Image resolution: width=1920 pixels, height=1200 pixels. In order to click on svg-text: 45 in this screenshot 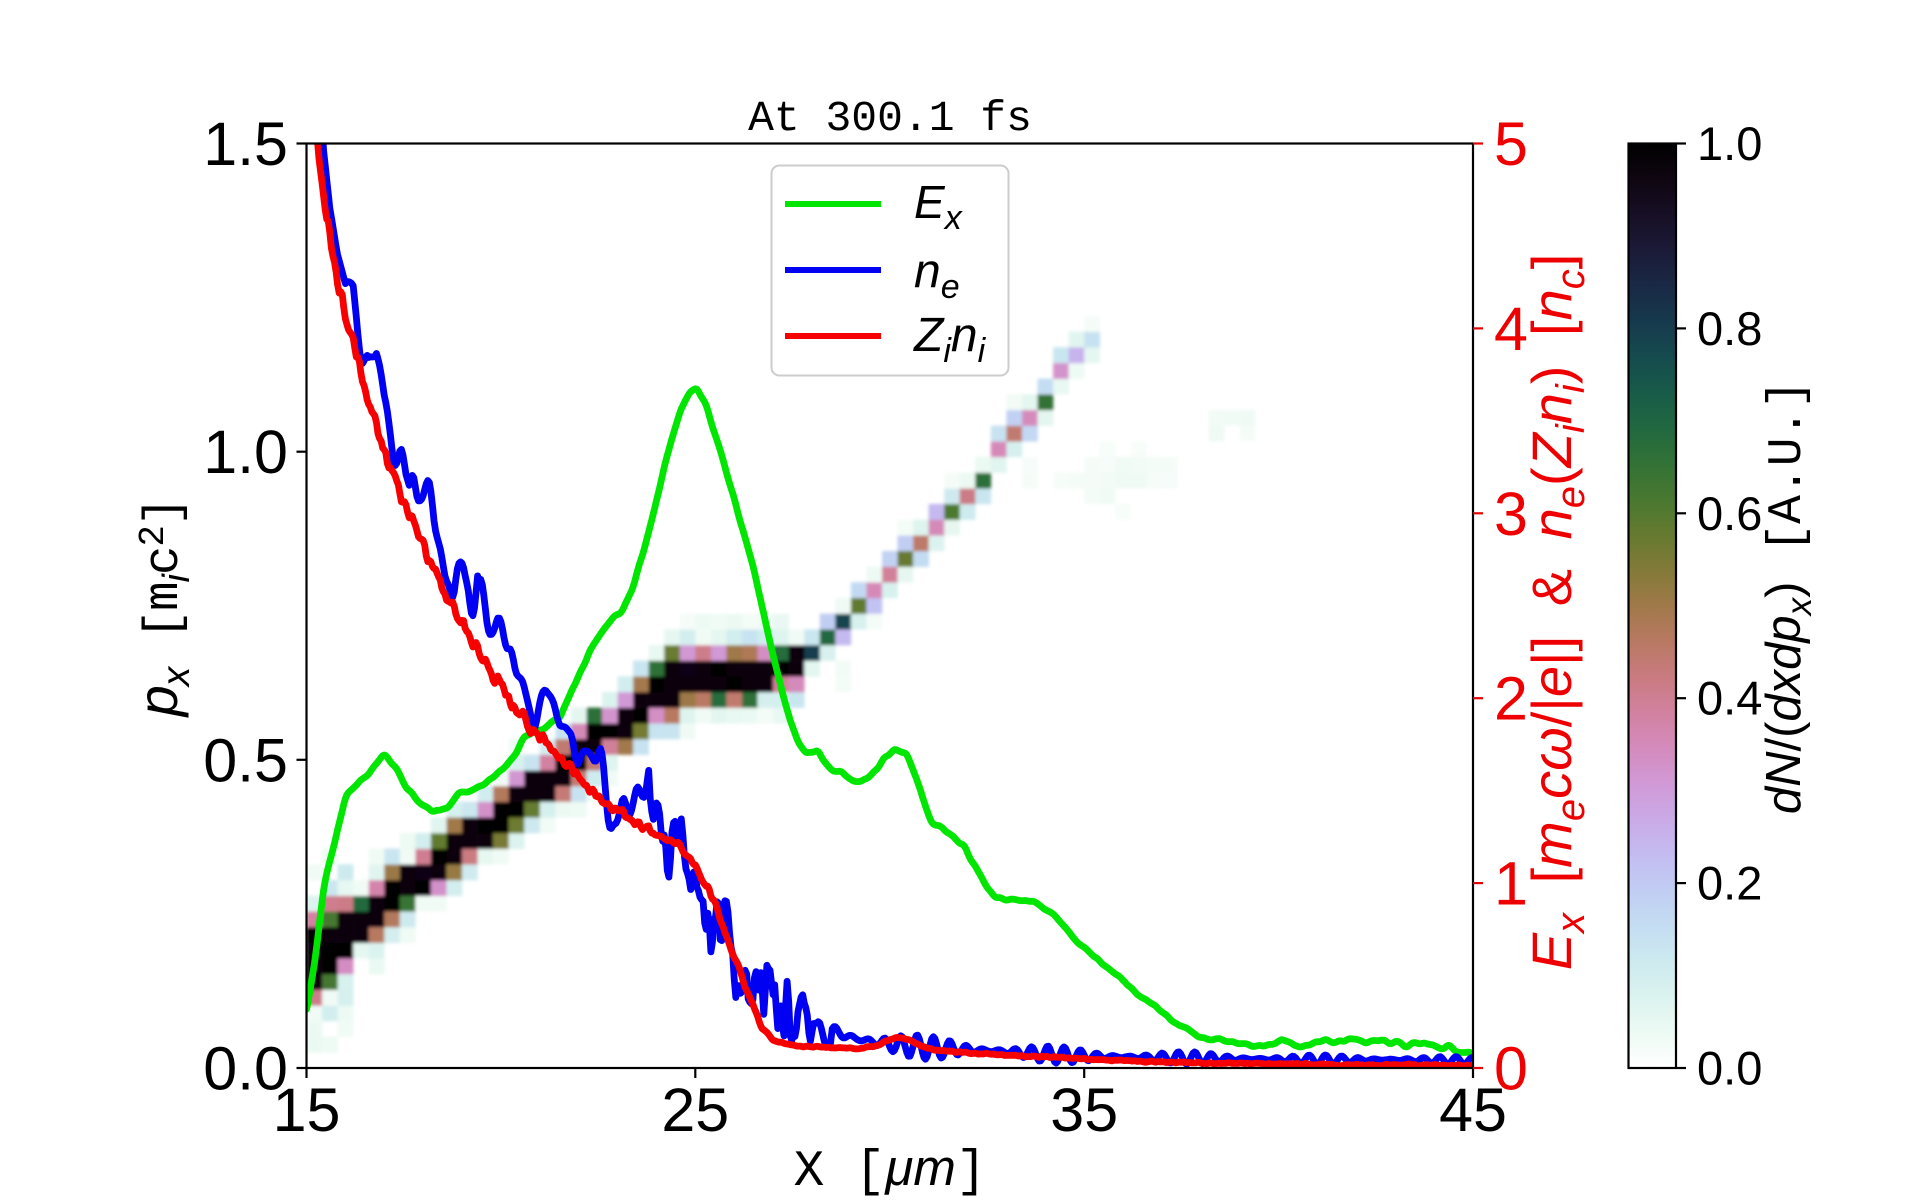, I will do `click(1473, 1110)`.